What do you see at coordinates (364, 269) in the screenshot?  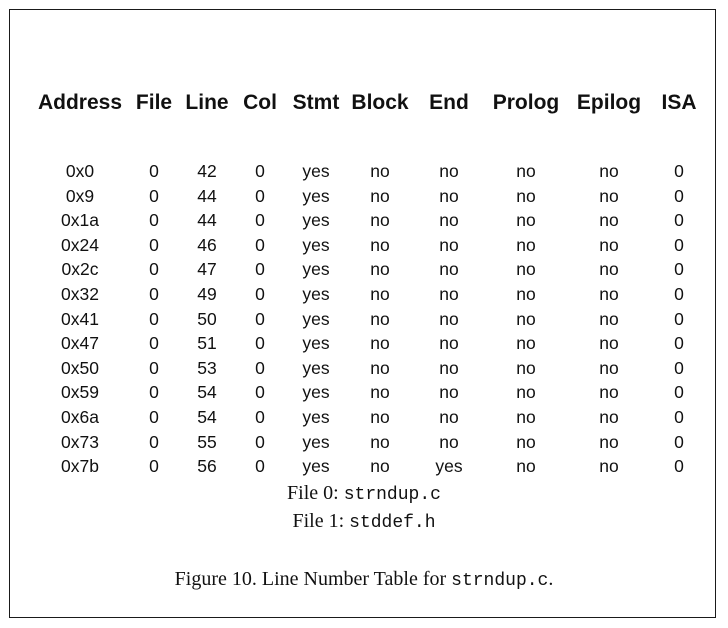 I see `table-row: 0x2c 0 47 0 yes no no no no 0` at bounding box center [364, 269].